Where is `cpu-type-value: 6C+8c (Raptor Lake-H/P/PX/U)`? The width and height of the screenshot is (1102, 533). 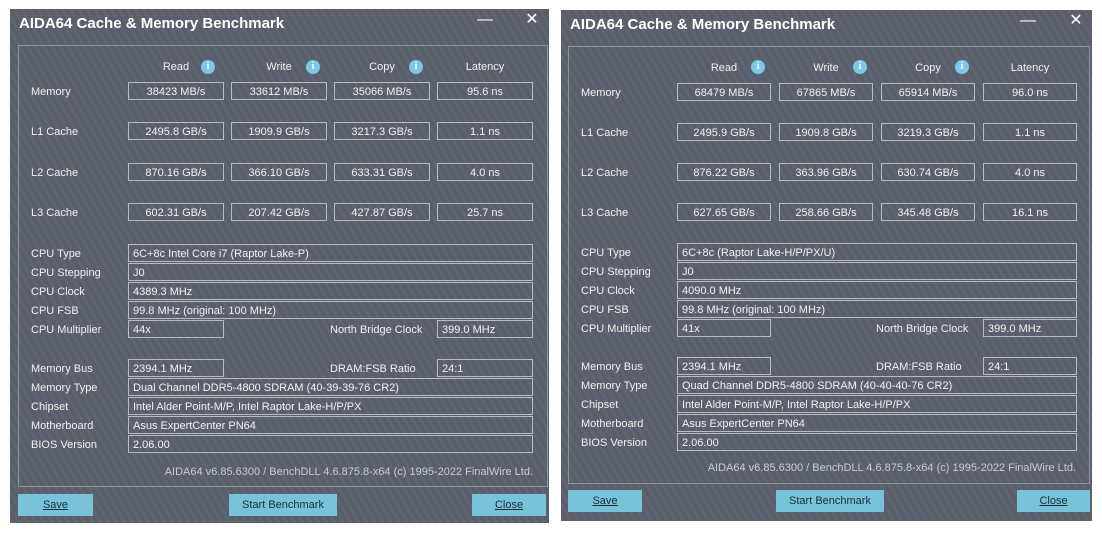
cpu-type-value: 6C+8c (Raptor Lake-H/P/PX/U) is located at coordinates (877, 252).